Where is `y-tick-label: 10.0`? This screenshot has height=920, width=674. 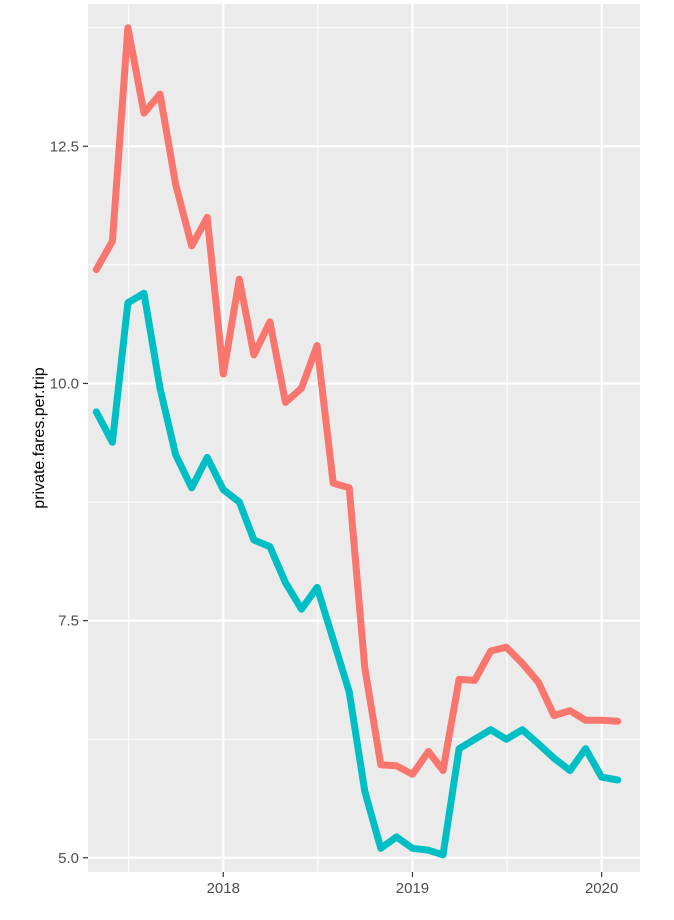
y-tick-label: 10.0 is located at coordinates (64, 383).